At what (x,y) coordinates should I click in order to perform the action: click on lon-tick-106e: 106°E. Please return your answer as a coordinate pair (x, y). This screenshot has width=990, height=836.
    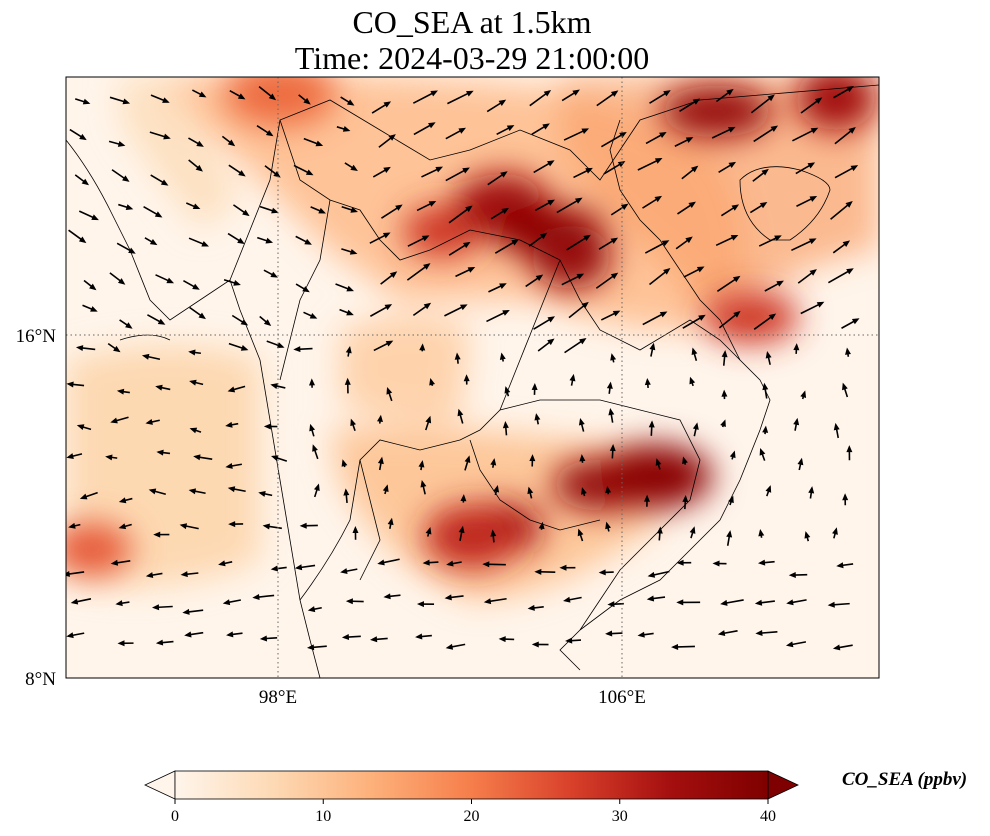
    Looking at the image, I should click on (622, 697).